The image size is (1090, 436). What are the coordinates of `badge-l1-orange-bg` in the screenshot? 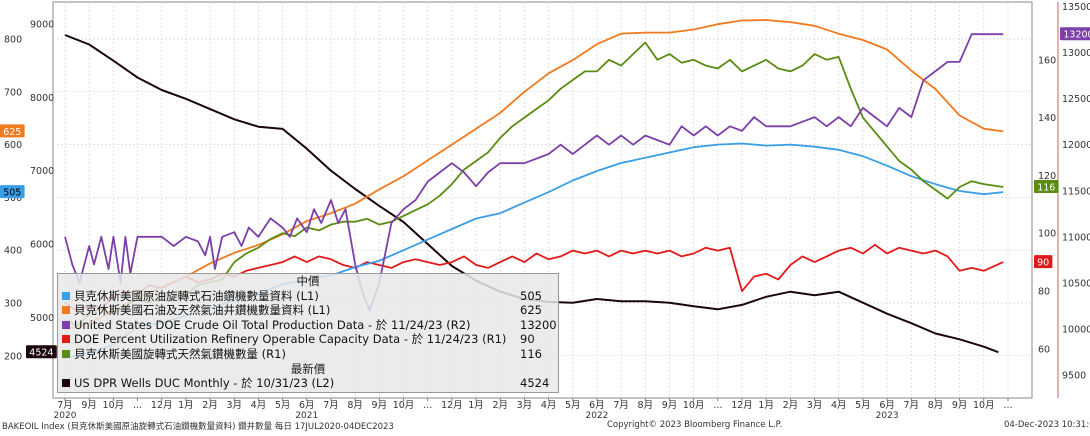 It's located at (12, 131).